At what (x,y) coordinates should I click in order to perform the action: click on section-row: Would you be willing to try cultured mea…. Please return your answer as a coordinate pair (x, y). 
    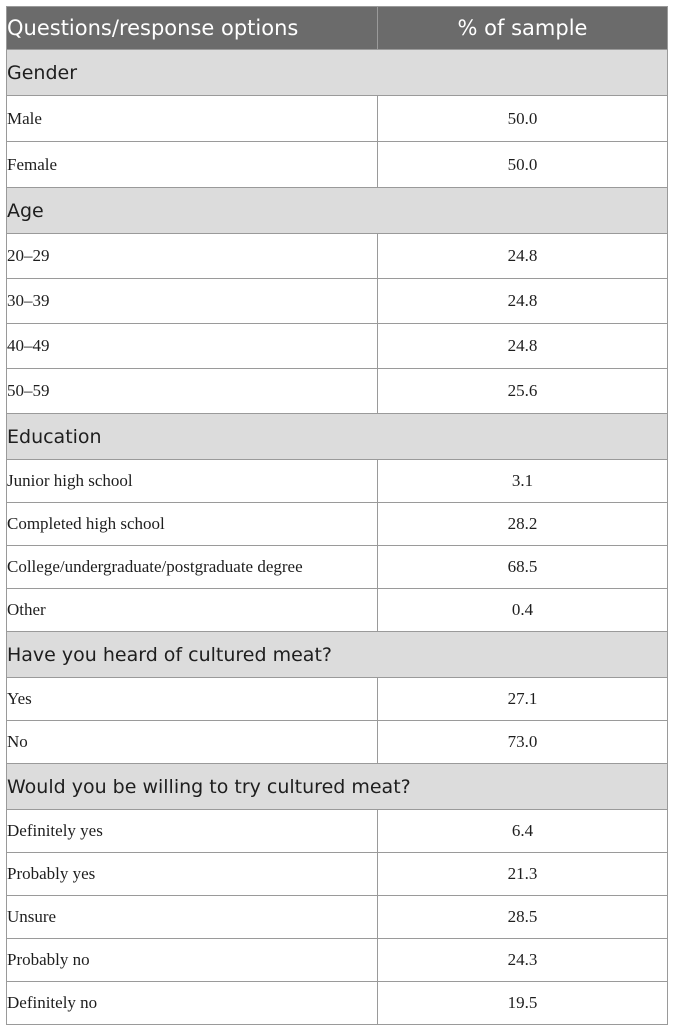
    Looking at the image, I should click on (337, 786).